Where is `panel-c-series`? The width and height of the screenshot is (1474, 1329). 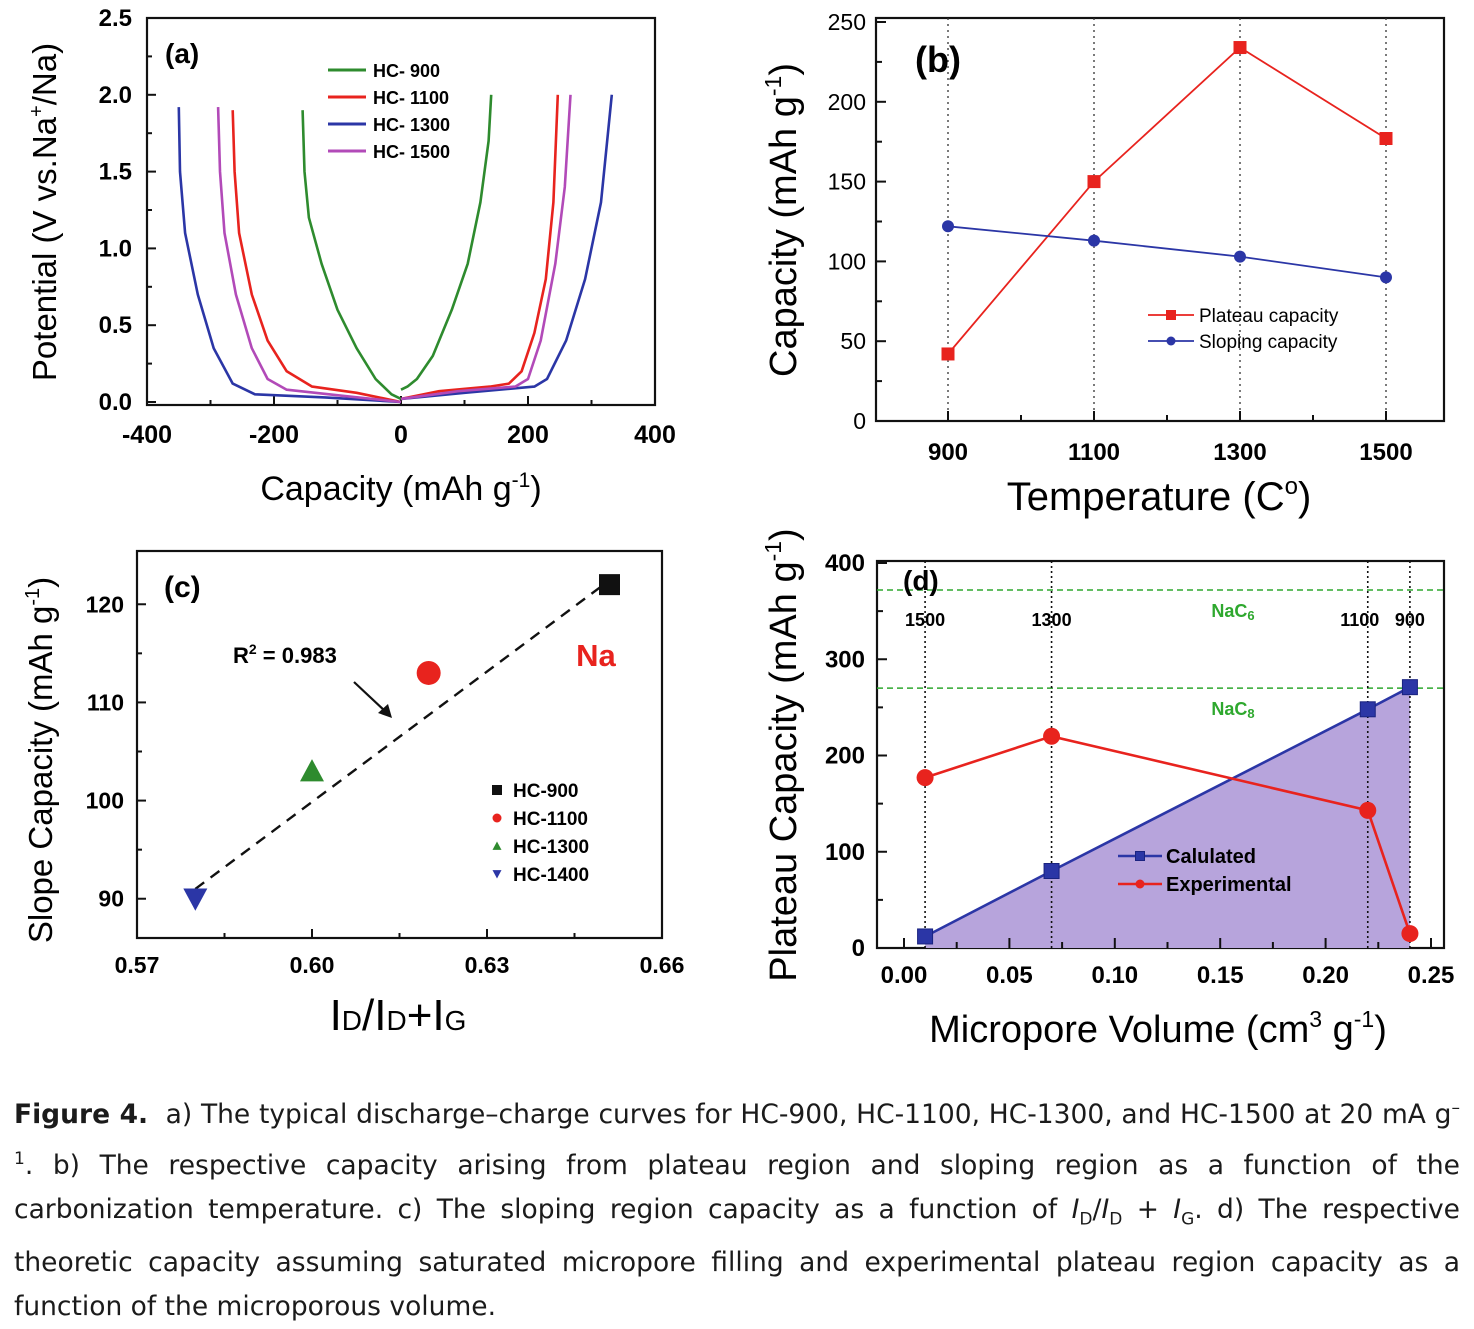 panel-c-series is located at coordinates (401, 742).